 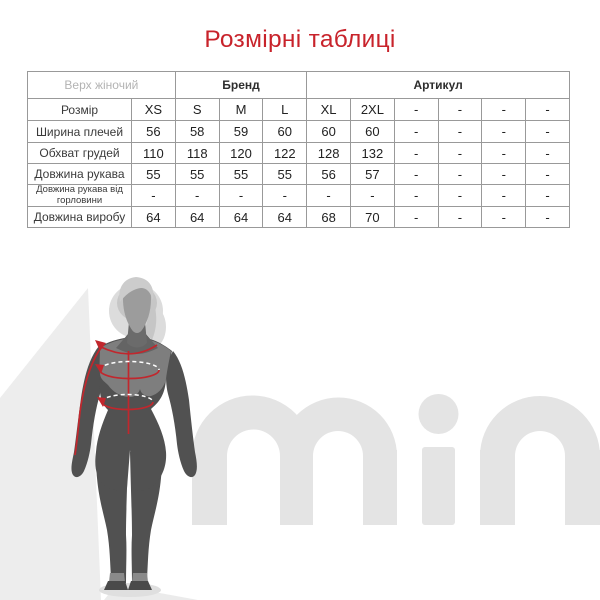 I want to click on feet, so click(x=128, y=581).